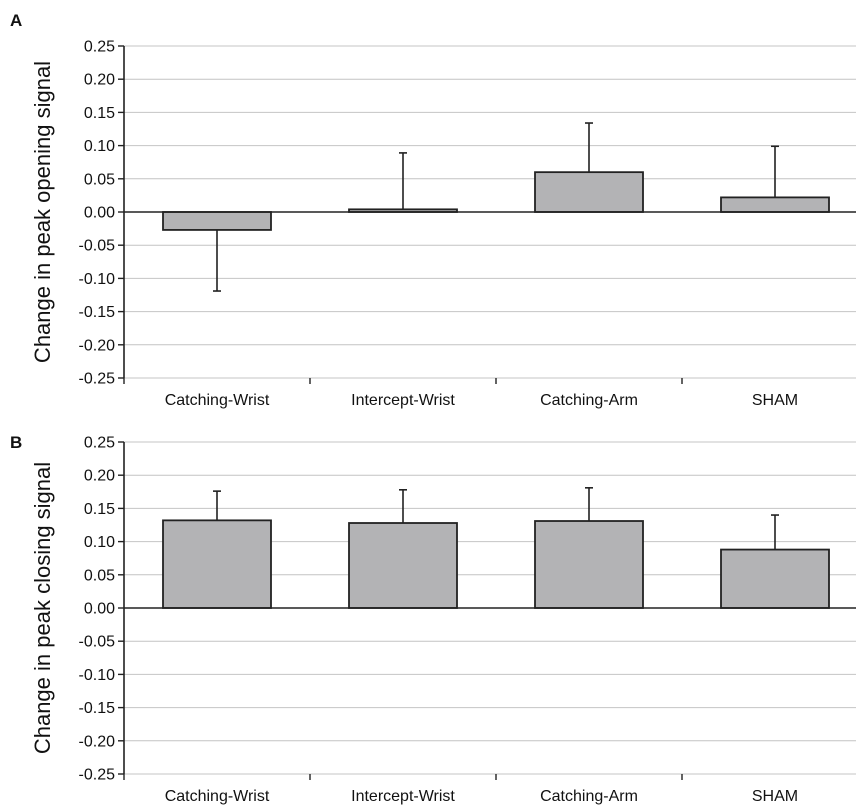  I want to click on panel-b-category-label: Catching-Wrist, so click(217, 796).